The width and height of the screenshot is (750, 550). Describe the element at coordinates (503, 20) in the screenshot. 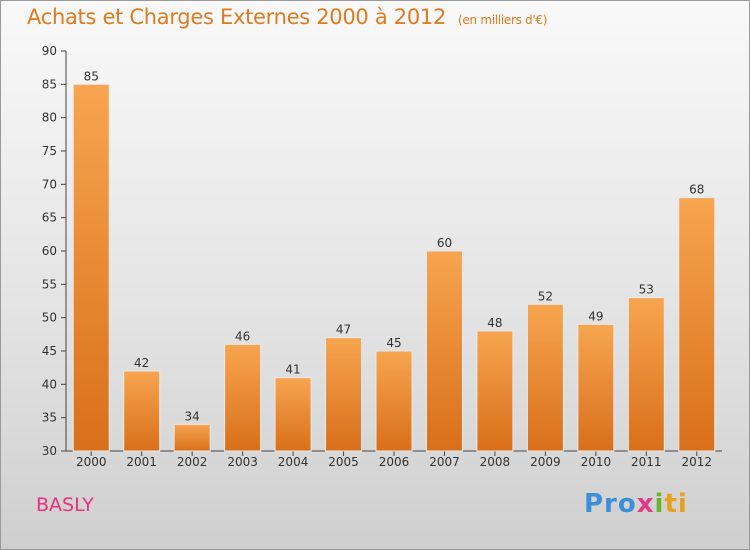

I see `chart-unit: (en milliers d'€)` at that location.